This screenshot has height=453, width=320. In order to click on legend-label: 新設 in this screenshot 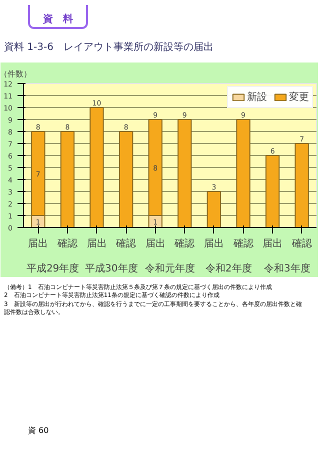, I will do `click(257, 97)`.